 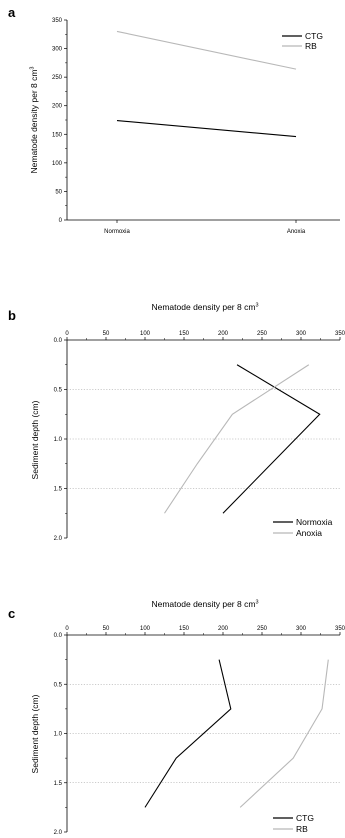 I want to click on panel-c-x-tick-label-1: 50, so click(x=106, y=629).